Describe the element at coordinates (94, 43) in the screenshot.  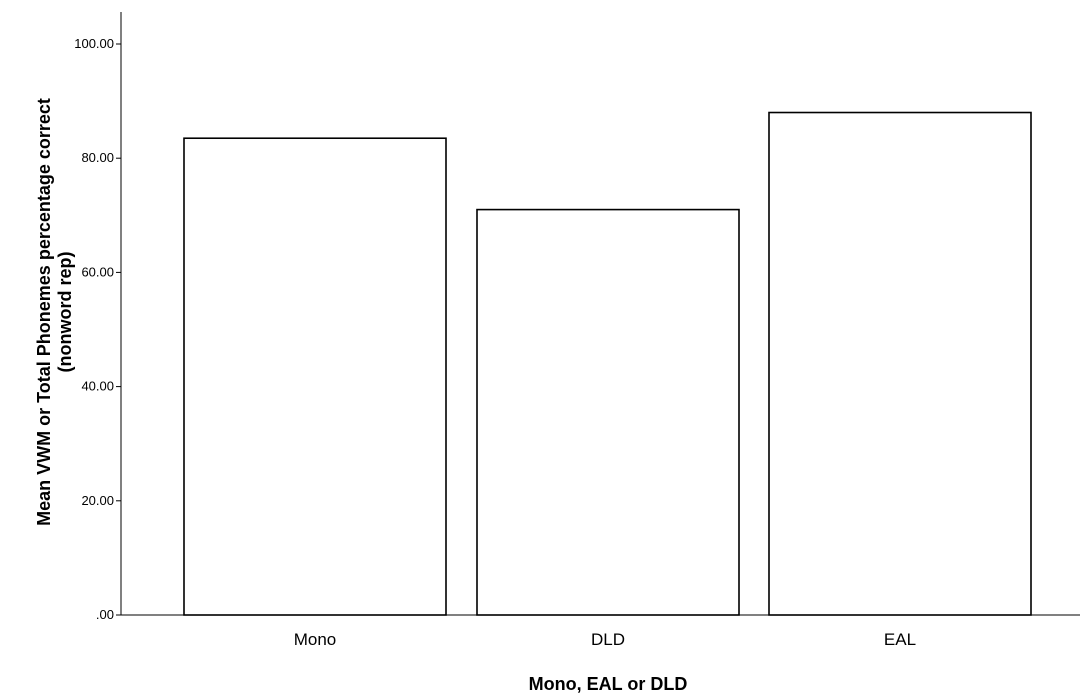
I see `y-tick-label: 100.00` at that location.